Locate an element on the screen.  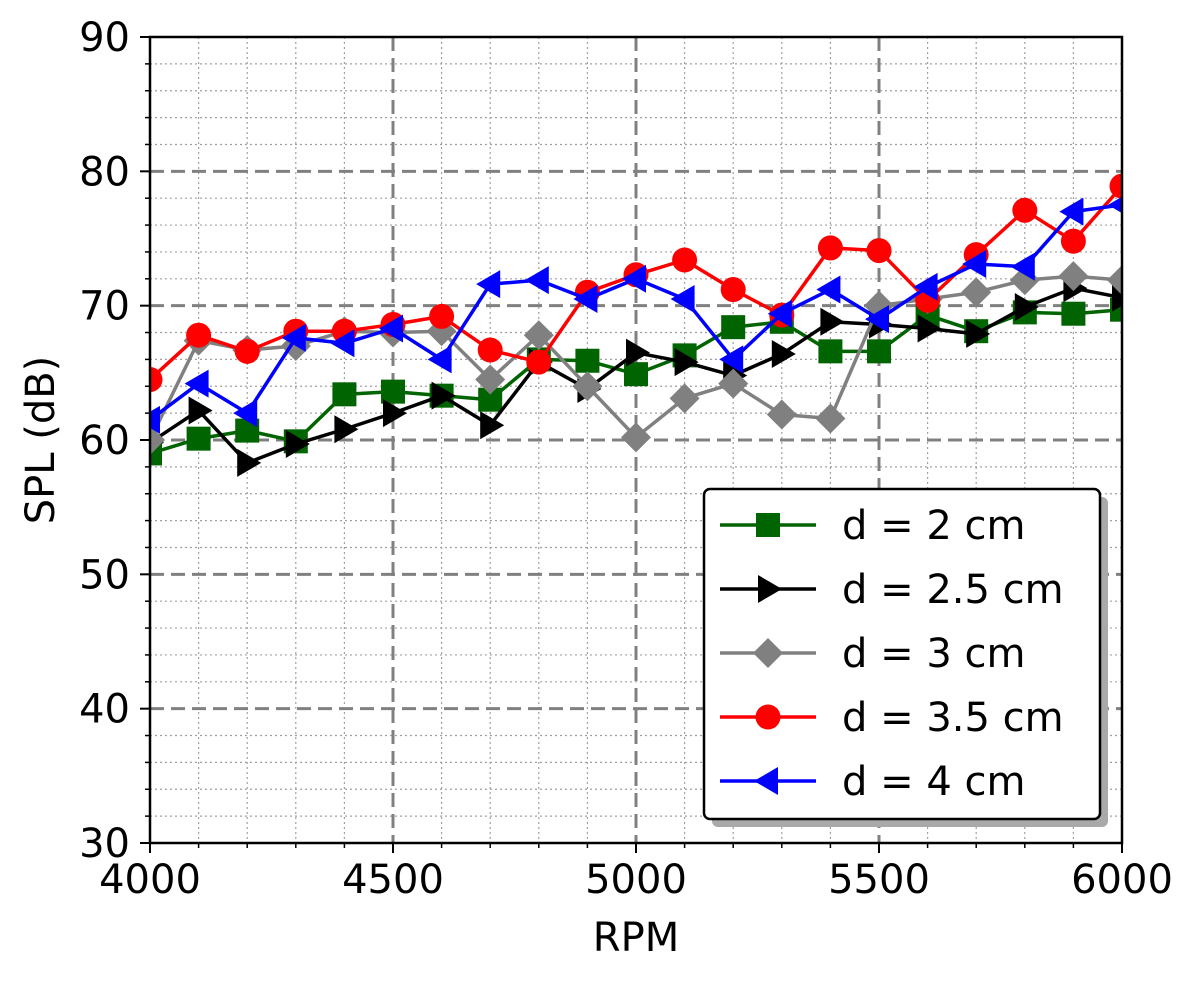
x-tick-label: 5000 is located at coordinates (636, 880).